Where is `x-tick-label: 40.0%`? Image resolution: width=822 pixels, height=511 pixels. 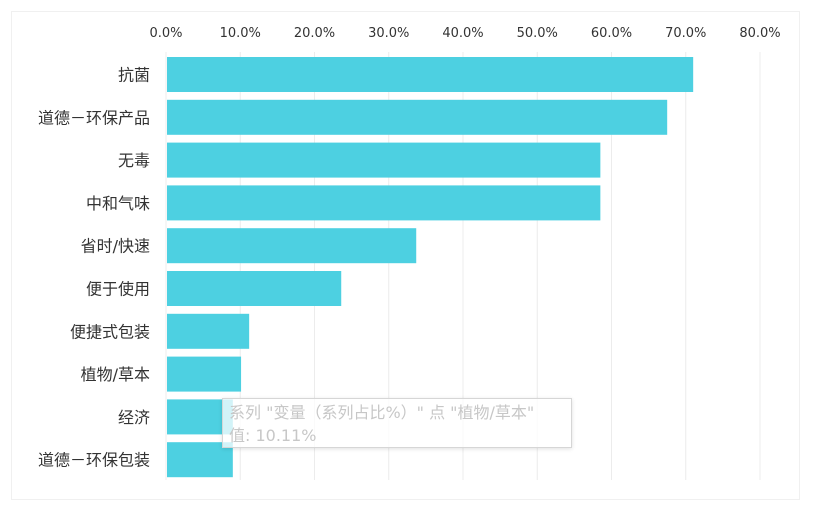 x-tick-label: 40.0% is located at coordinates (462, 33).